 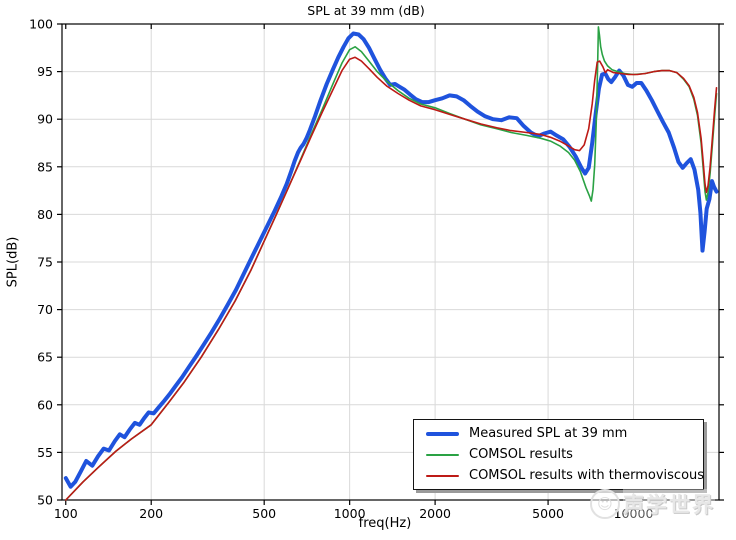 What do you see at coordinates (45, 71) in the screenshot?
I see `svg-text: 95` at bounding box center [45, 71].